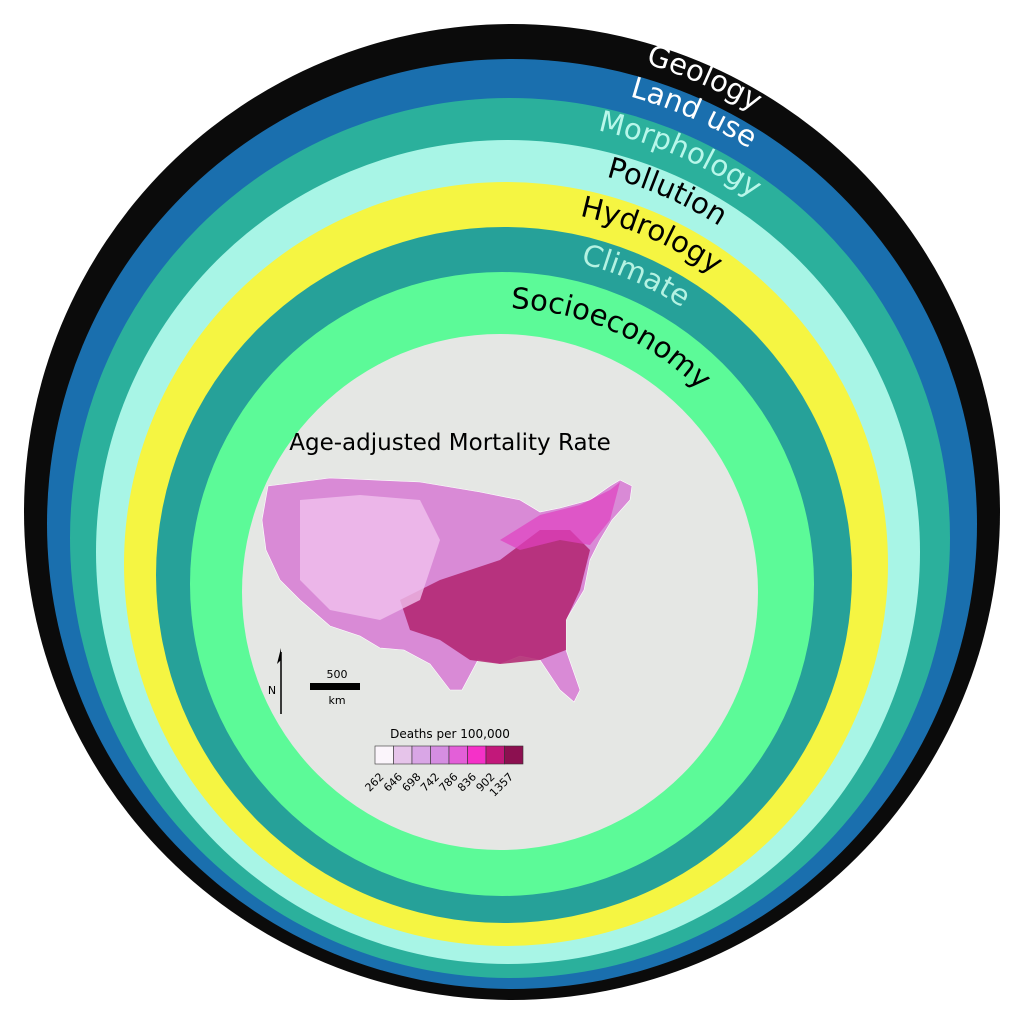  What do you see at coordinates (560, 516) in the screenshot?
I see `map-east` at bounding box center [560, 516].